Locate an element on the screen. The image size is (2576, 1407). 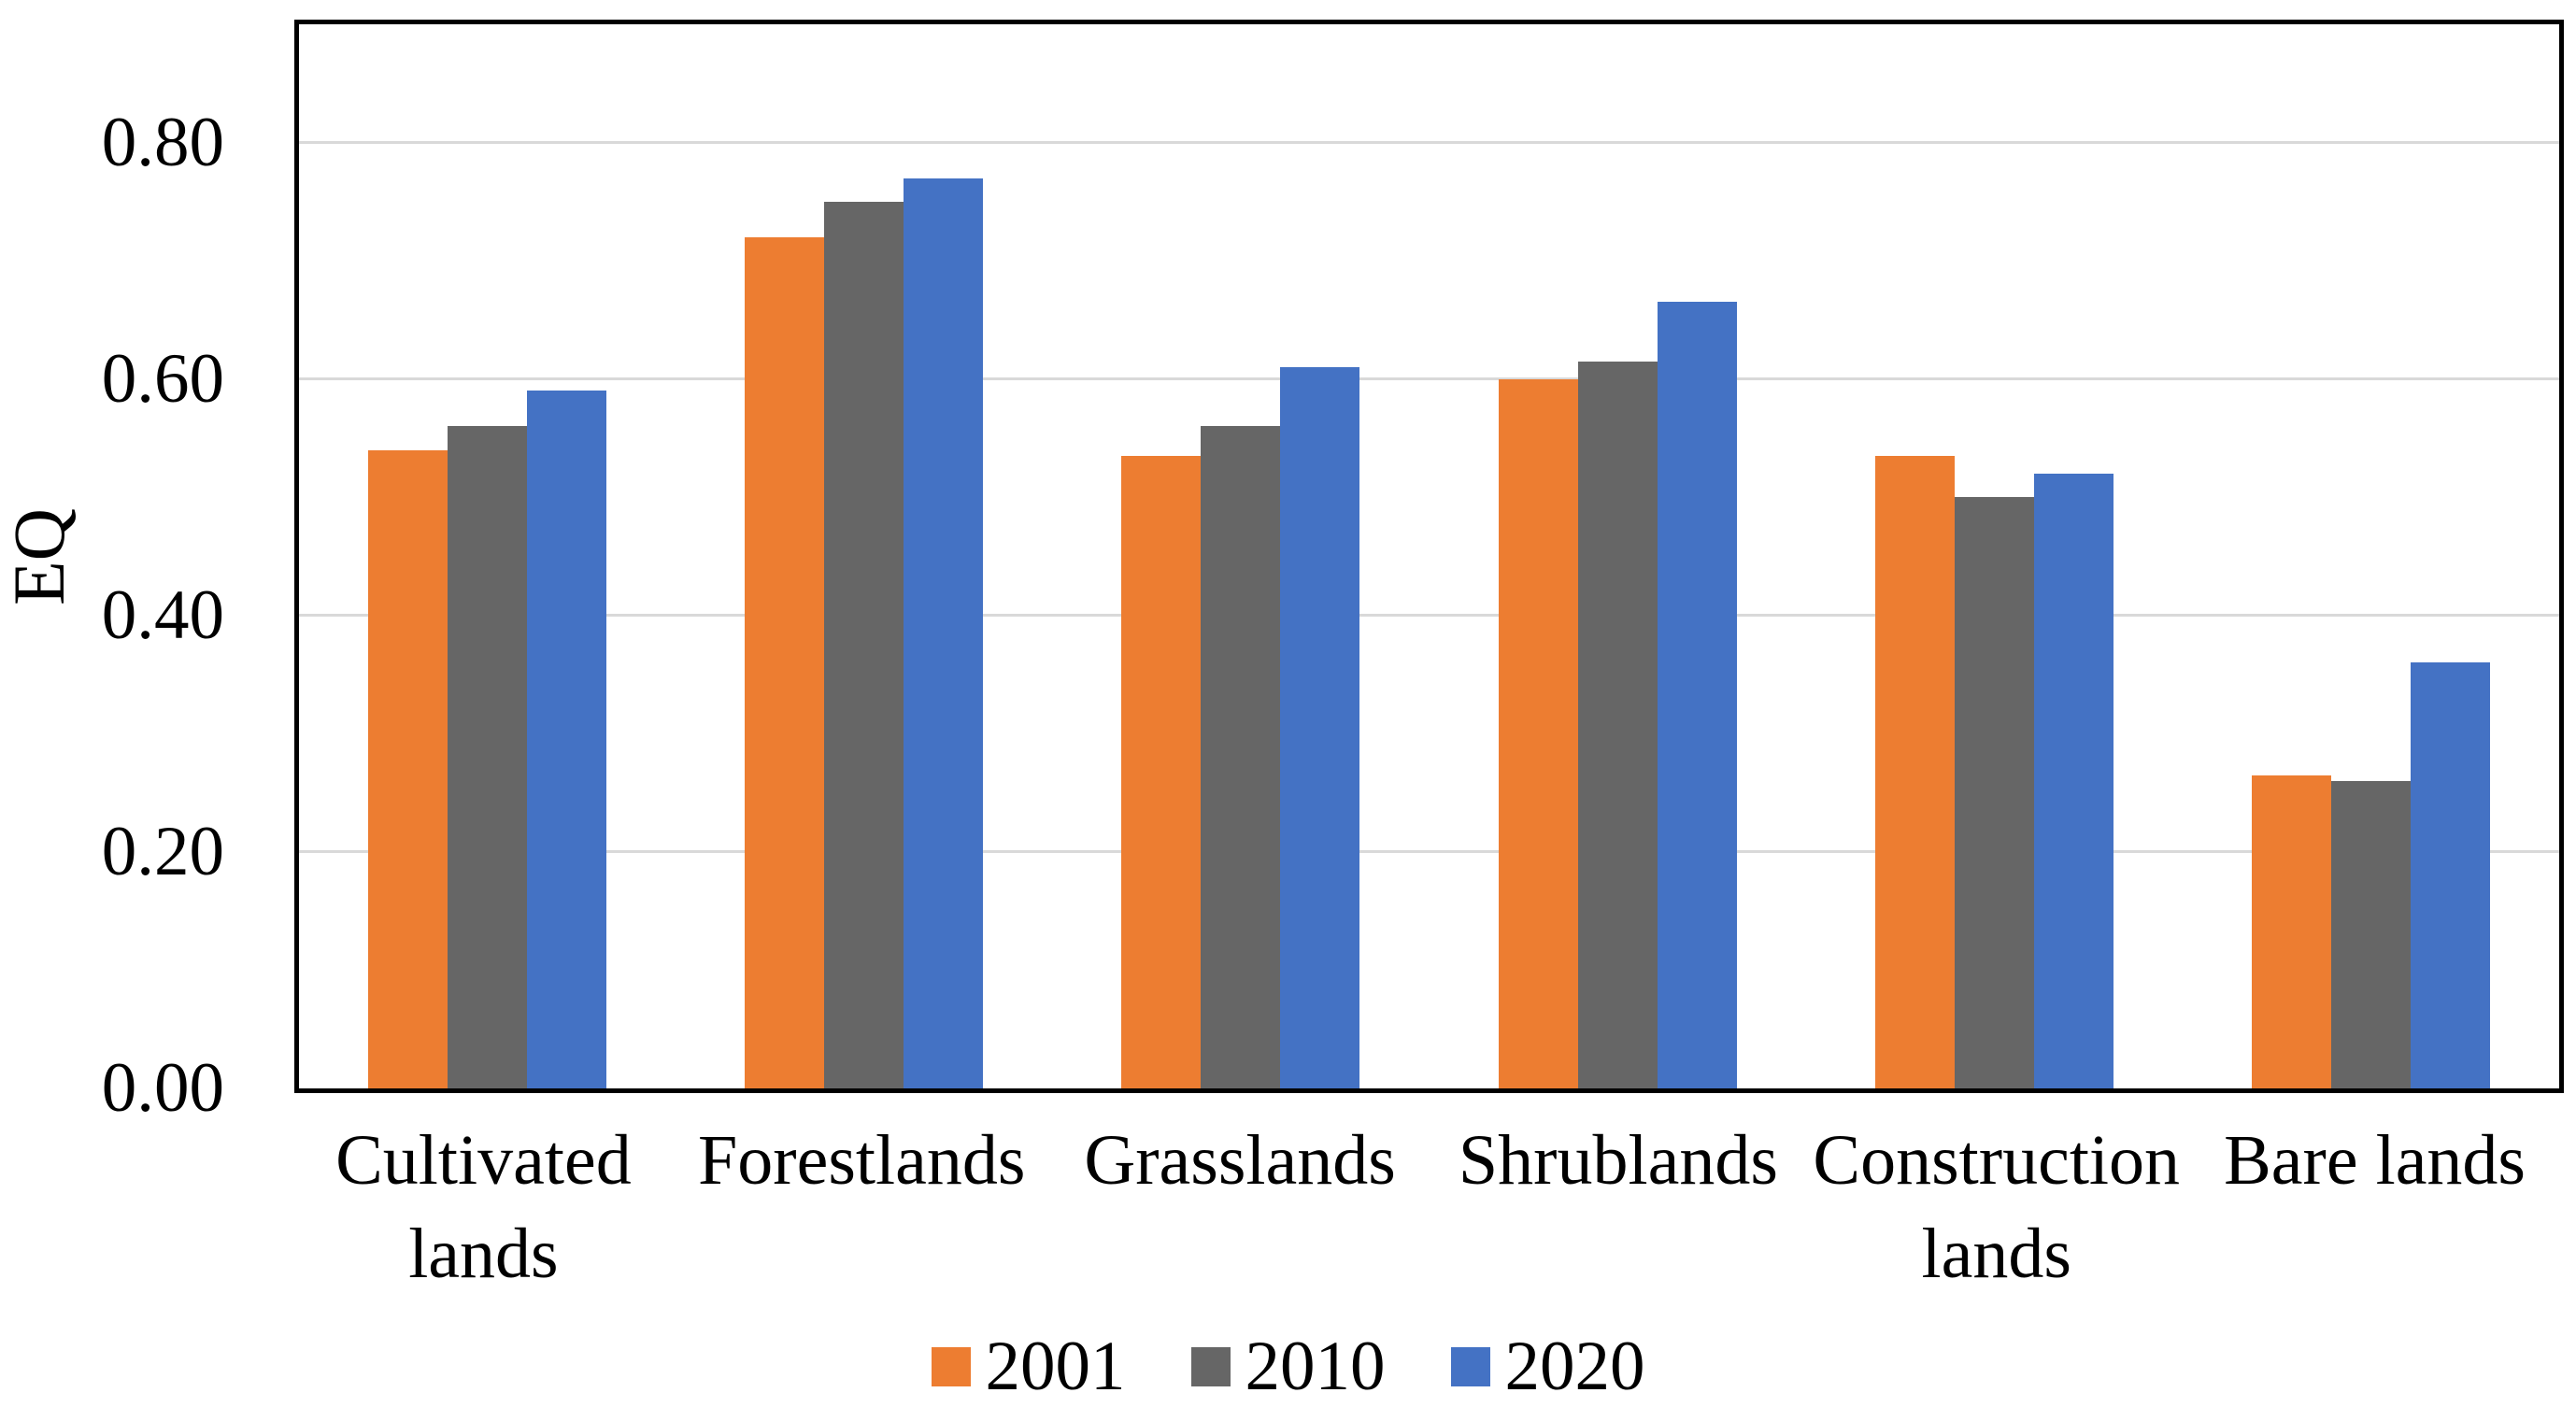
bar-2020-construction-lands is located at coordinates (2073, 780).